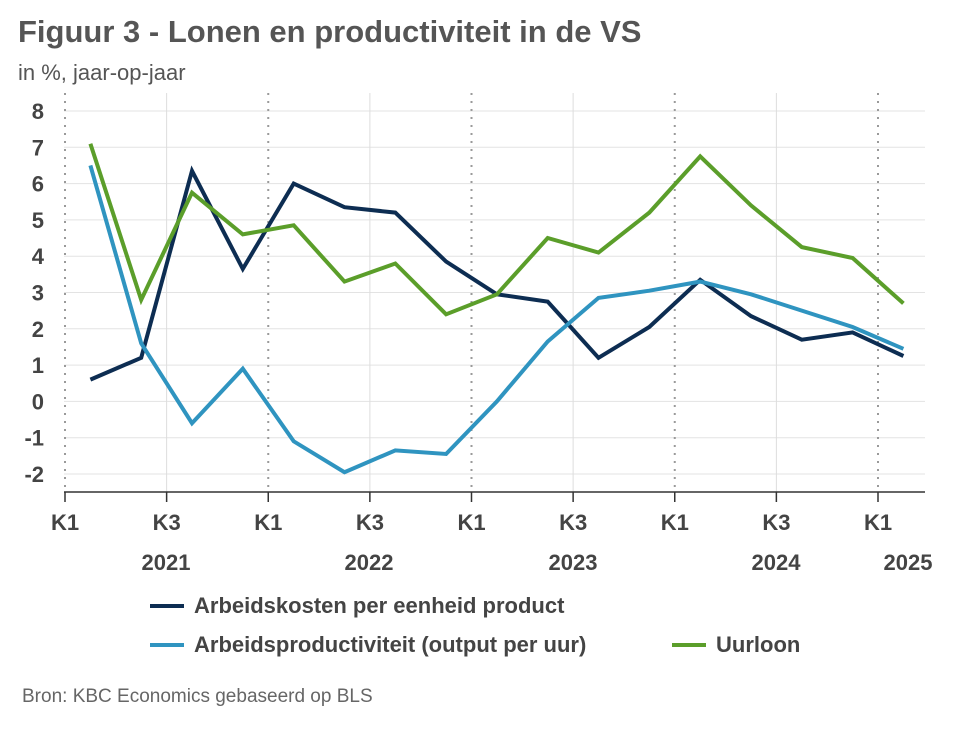  I want to click on y-axis: 8 7 6 5 4 3 2 1 0 -1 -2, so click(34, 293).